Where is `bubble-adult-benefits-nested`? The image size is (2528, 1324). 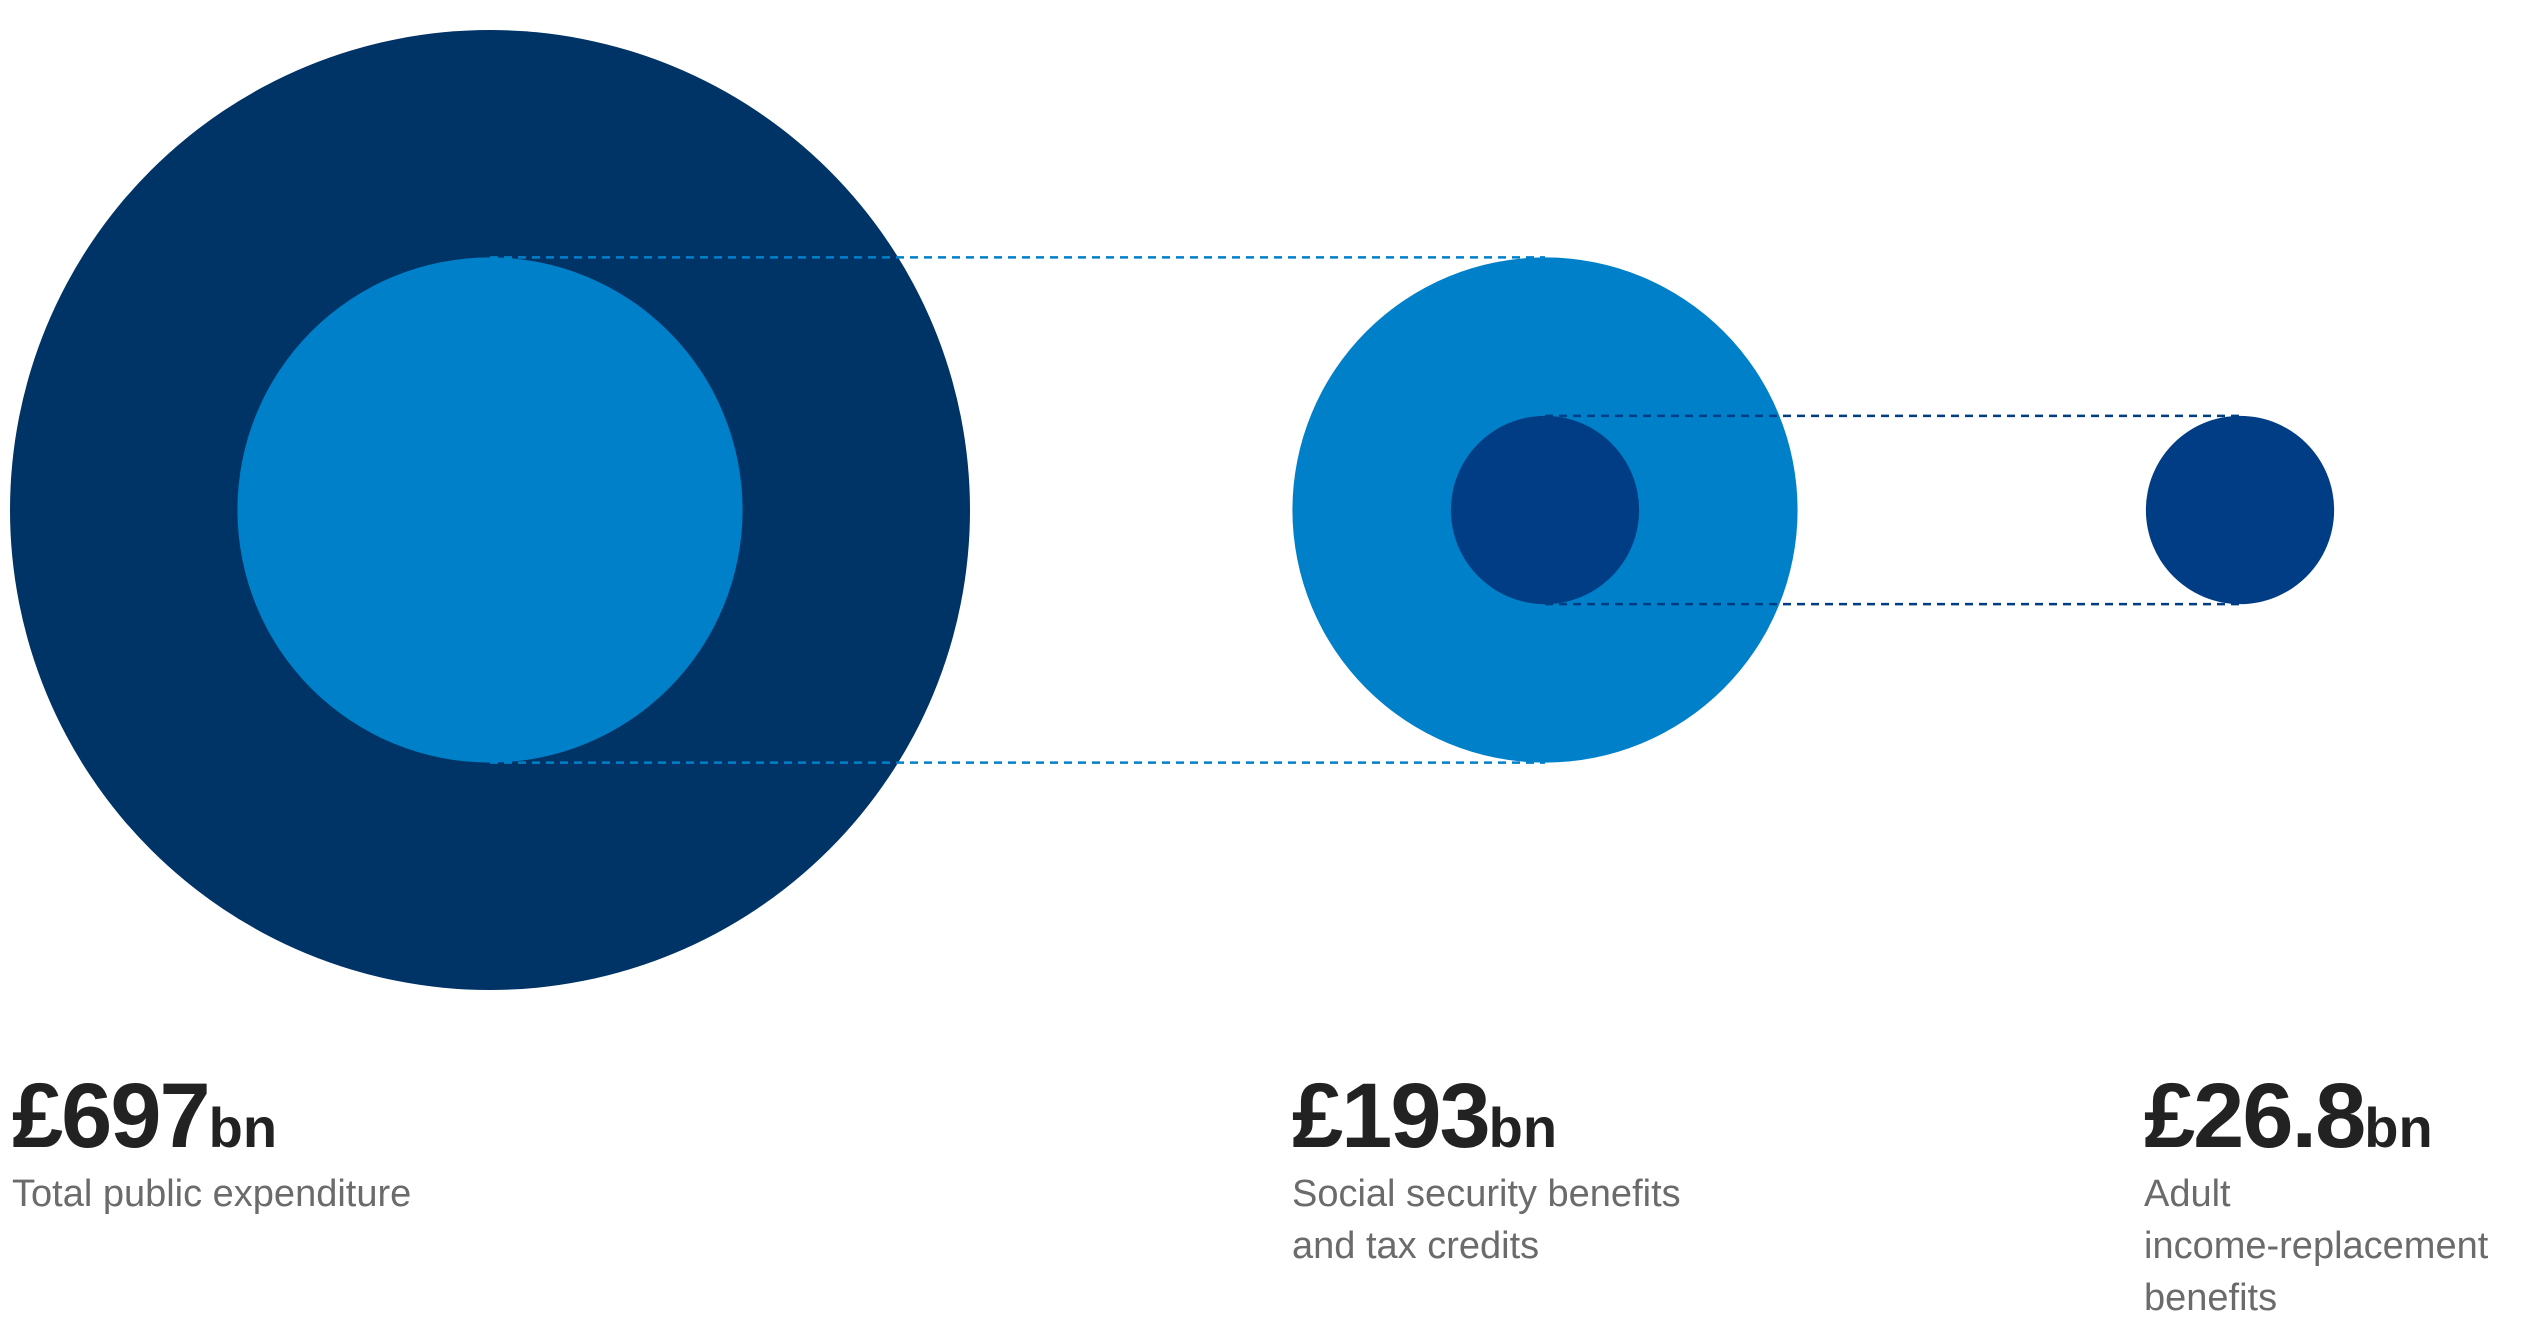
bubble-adult-benefits-nested is located at coordinates (1545, 510).